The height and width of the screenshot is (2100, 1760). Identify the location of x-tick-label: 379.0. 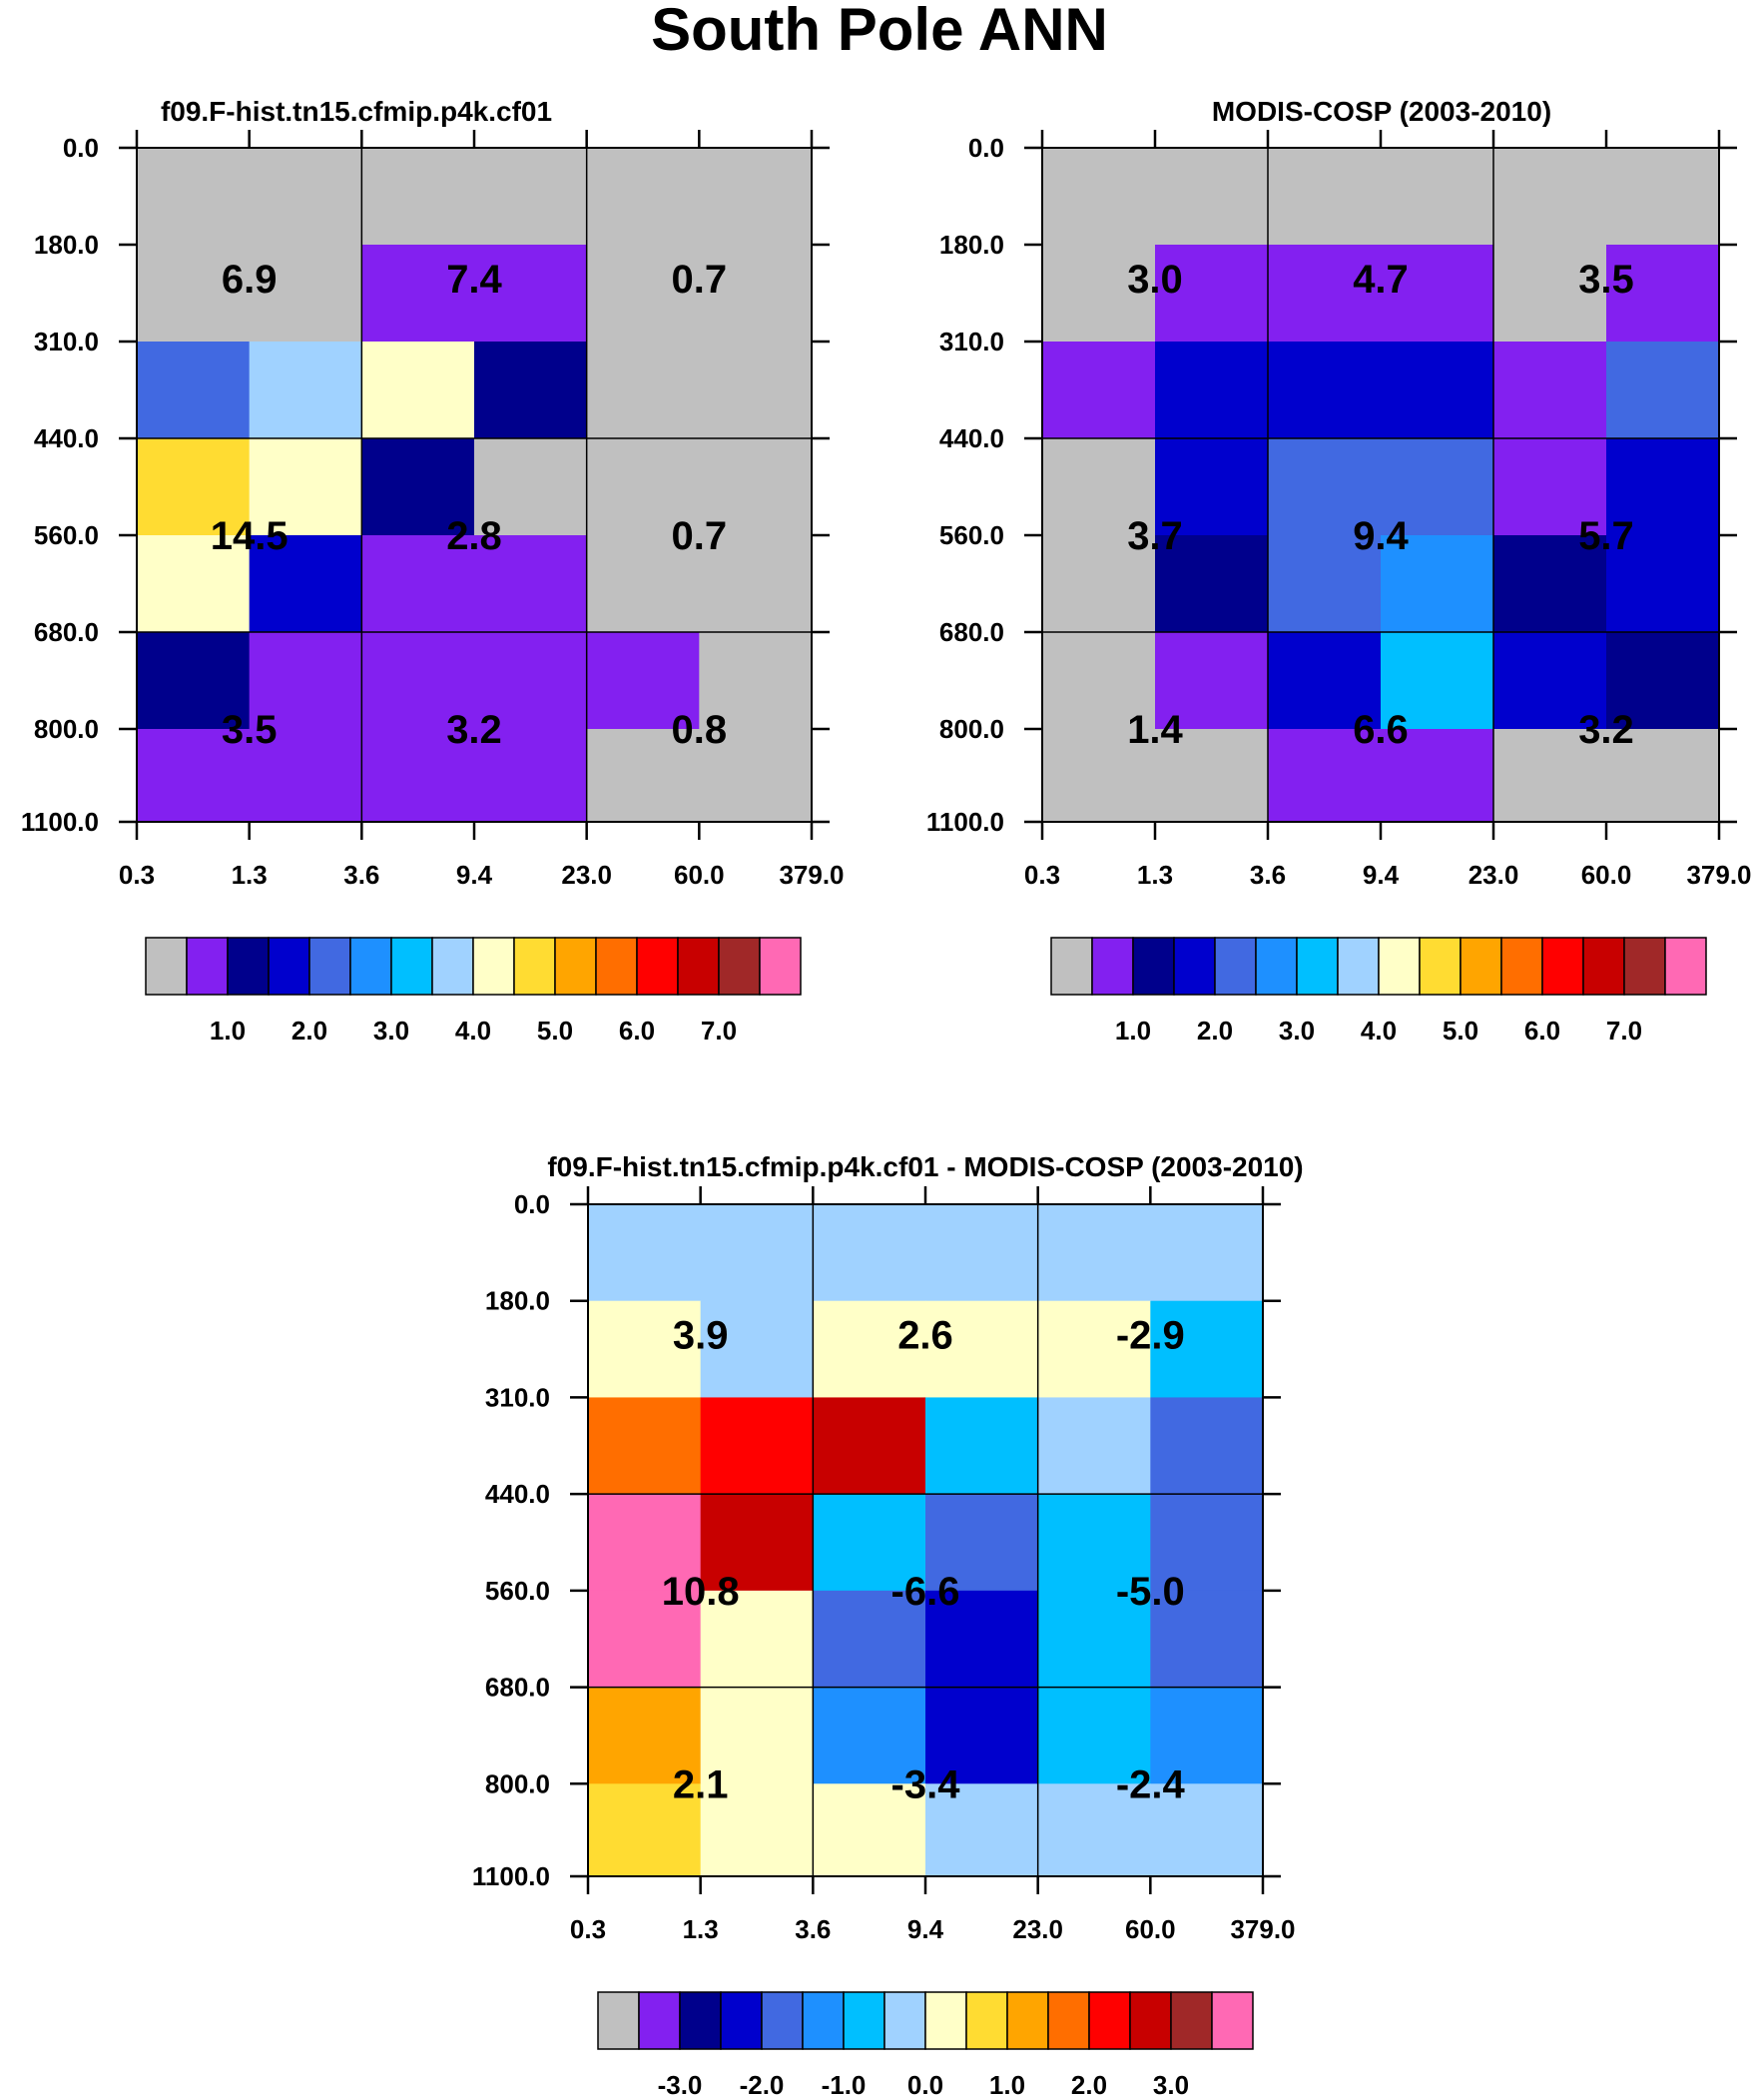
(1263, 1929).